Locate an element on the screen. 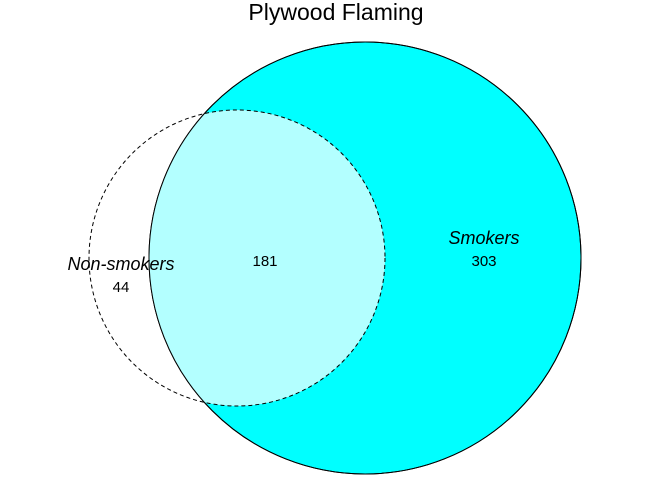 Image resolution: width=672 pixels, height=480 pixels. non-smokers-label: Non-smokers is located at coordinates (120, 264).